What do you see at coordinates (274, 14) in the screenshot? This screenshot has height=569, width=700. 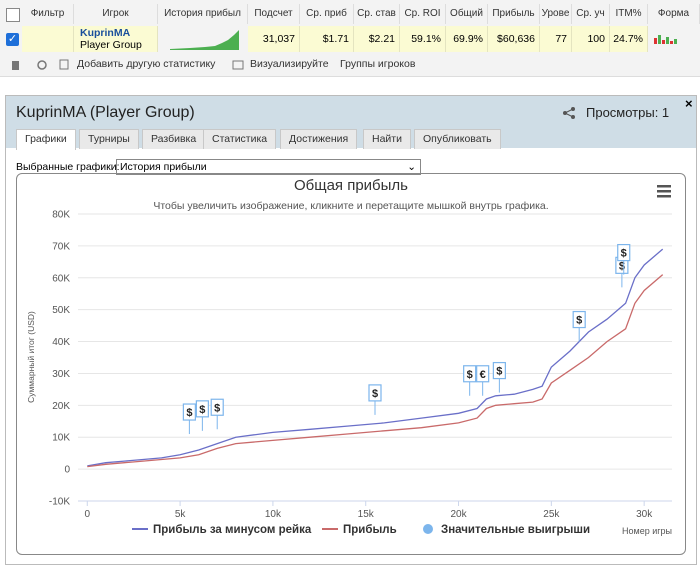 I see `column-header: Подсчет` at bounding box center [274, 14].